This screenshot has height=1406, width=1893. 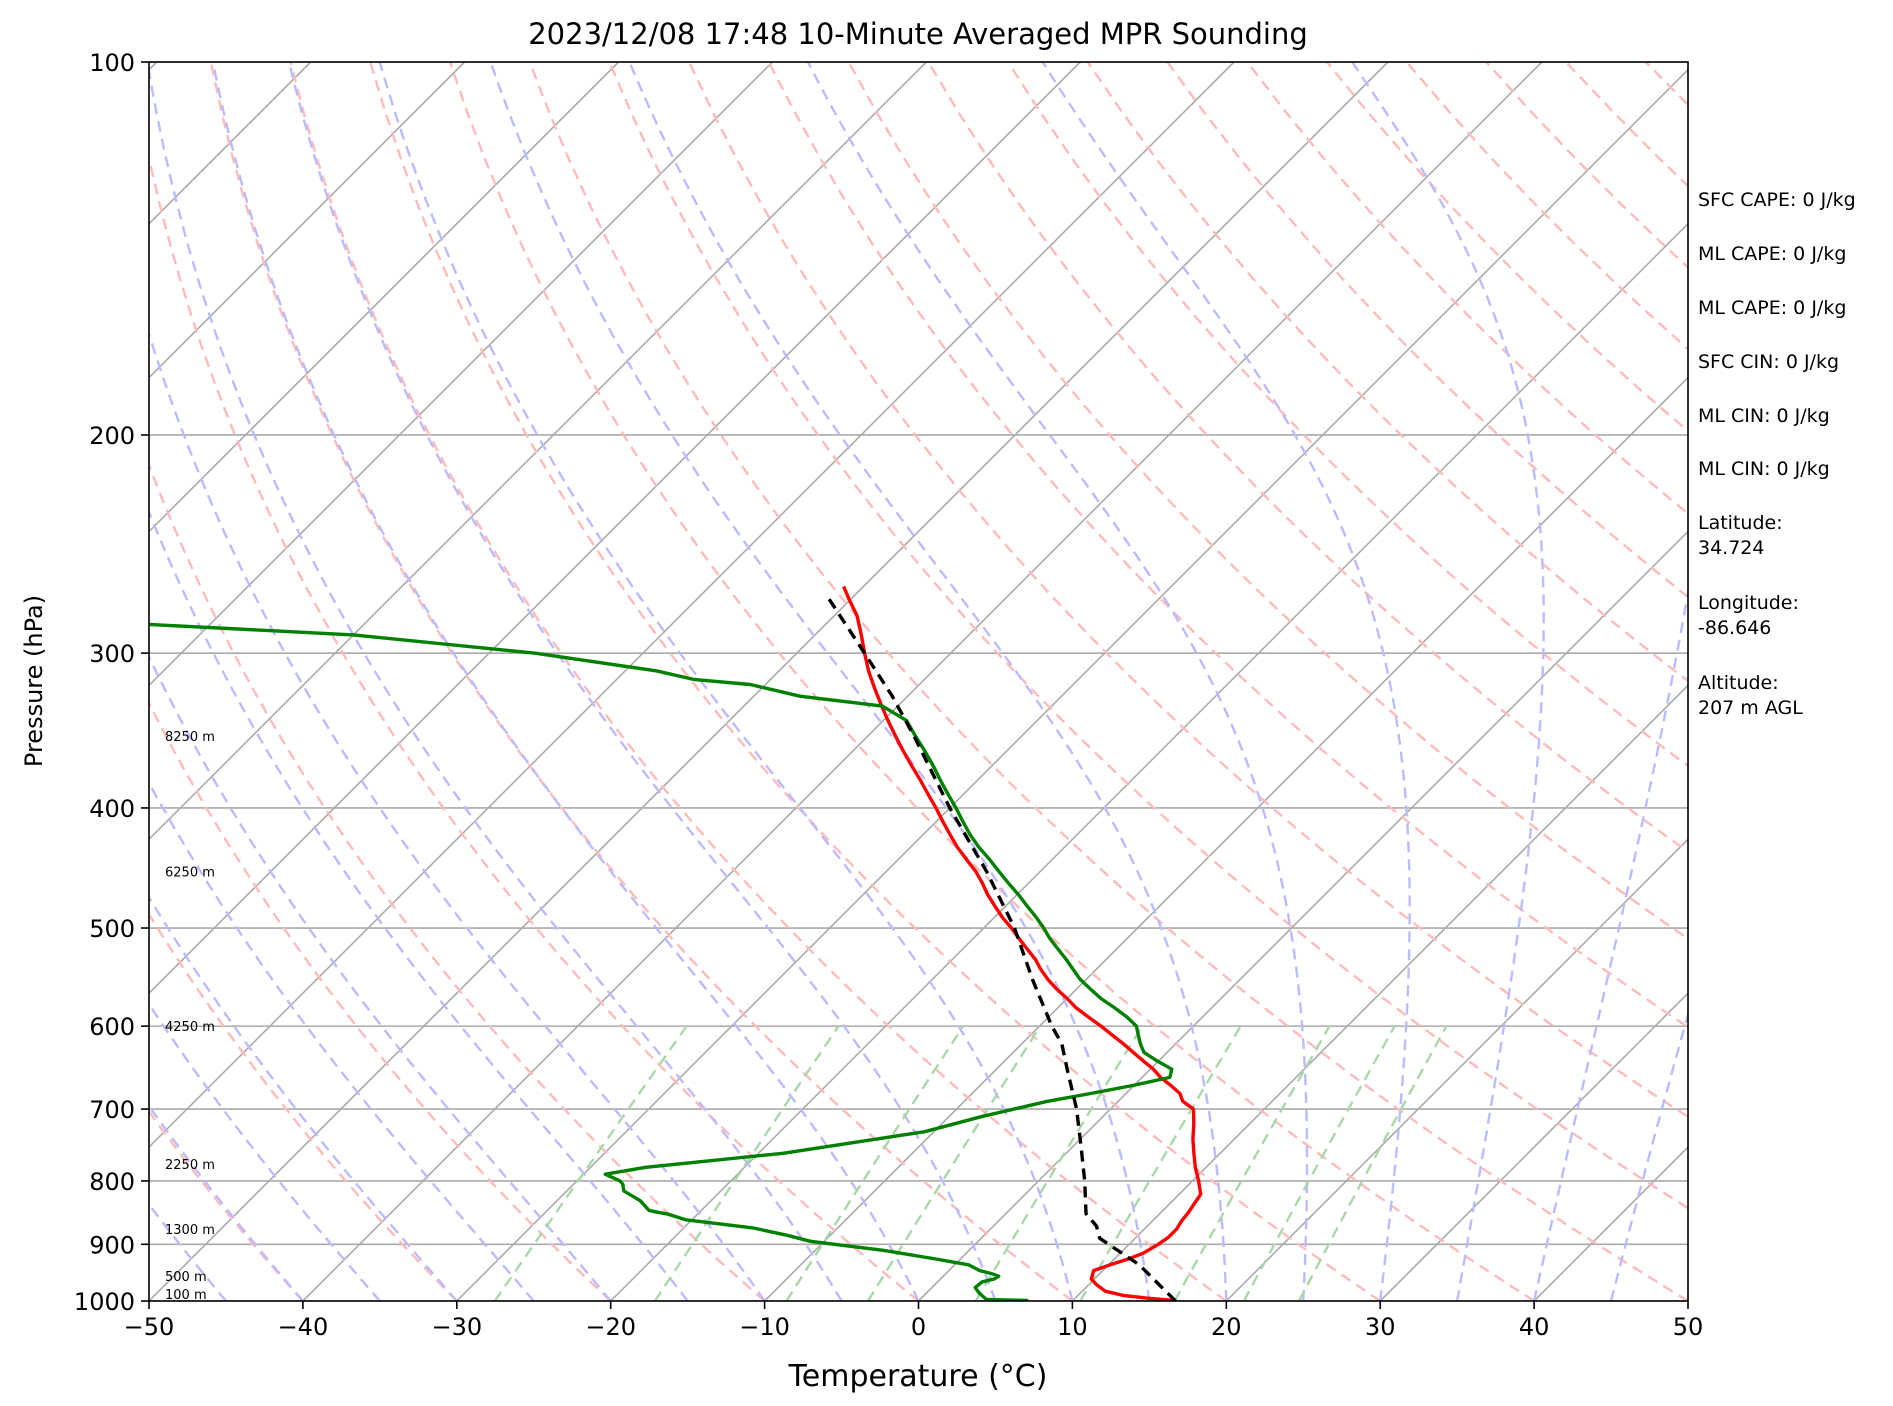 What do you see at coordinates (149, 1327) in the screenshot?
I see `x-tick-label: −50` at bounding box center [149, 1327].